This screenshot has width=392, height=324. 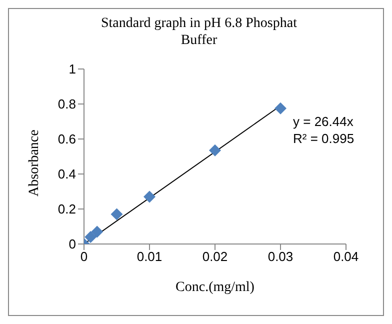 I want to click on y-tick-label: 0.8, so click(x=67, y=104).